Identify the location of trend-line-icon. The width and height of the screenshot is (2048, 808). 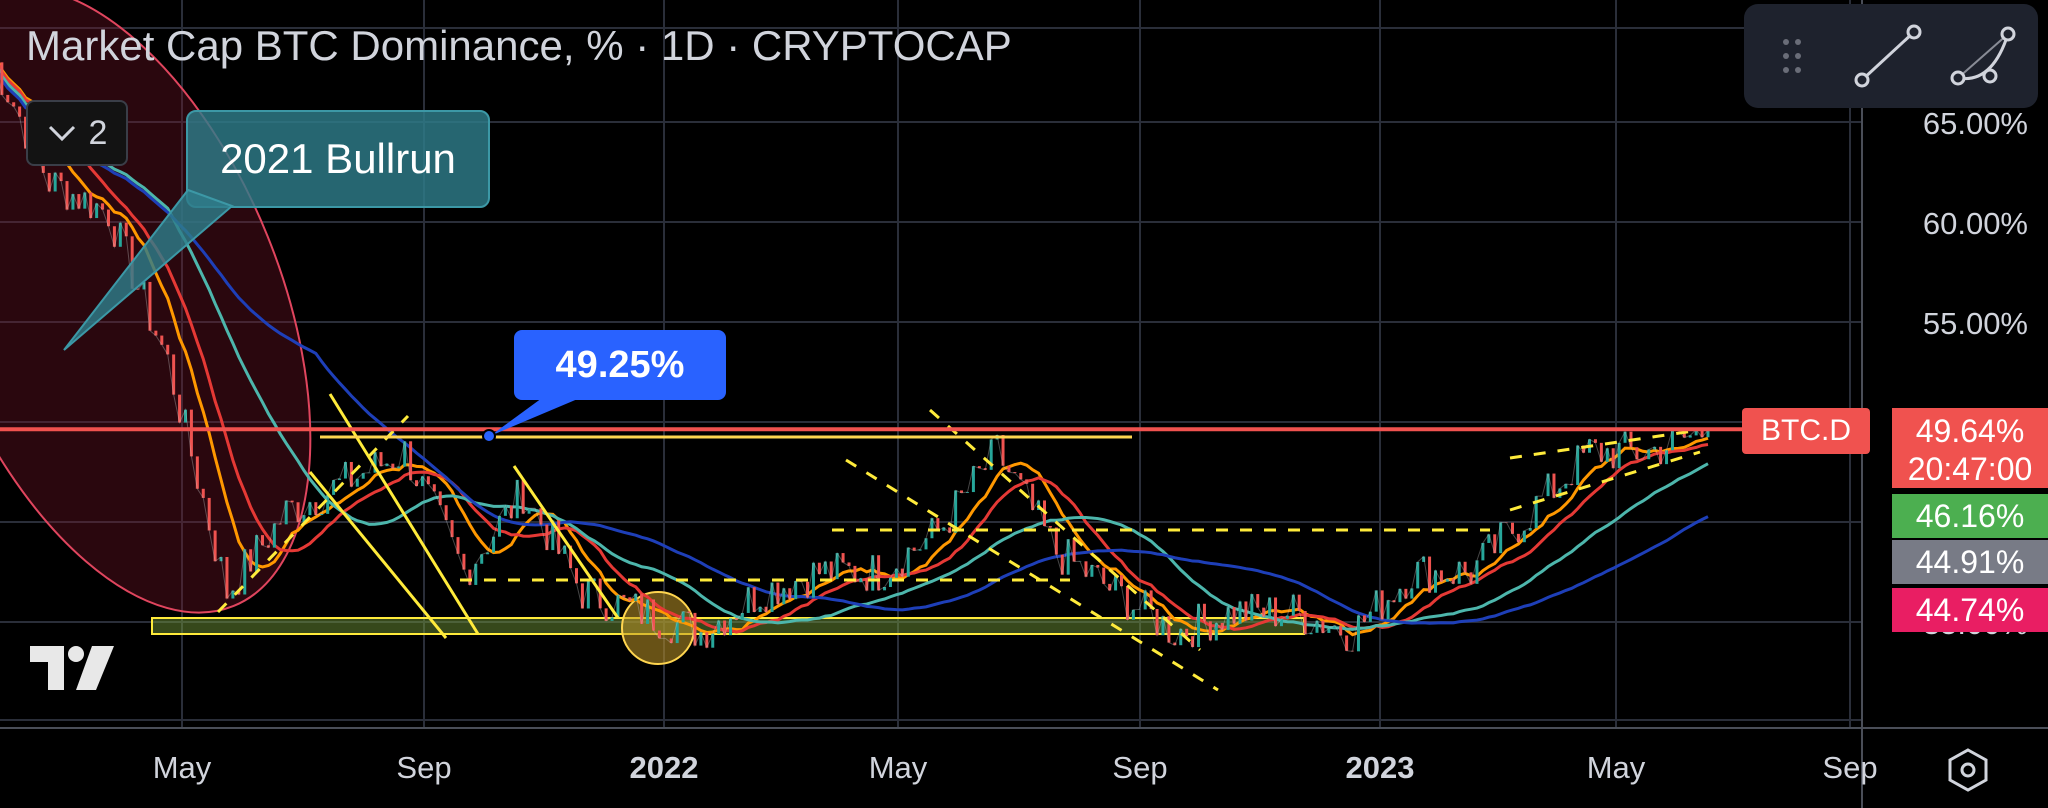
(1888, 56).